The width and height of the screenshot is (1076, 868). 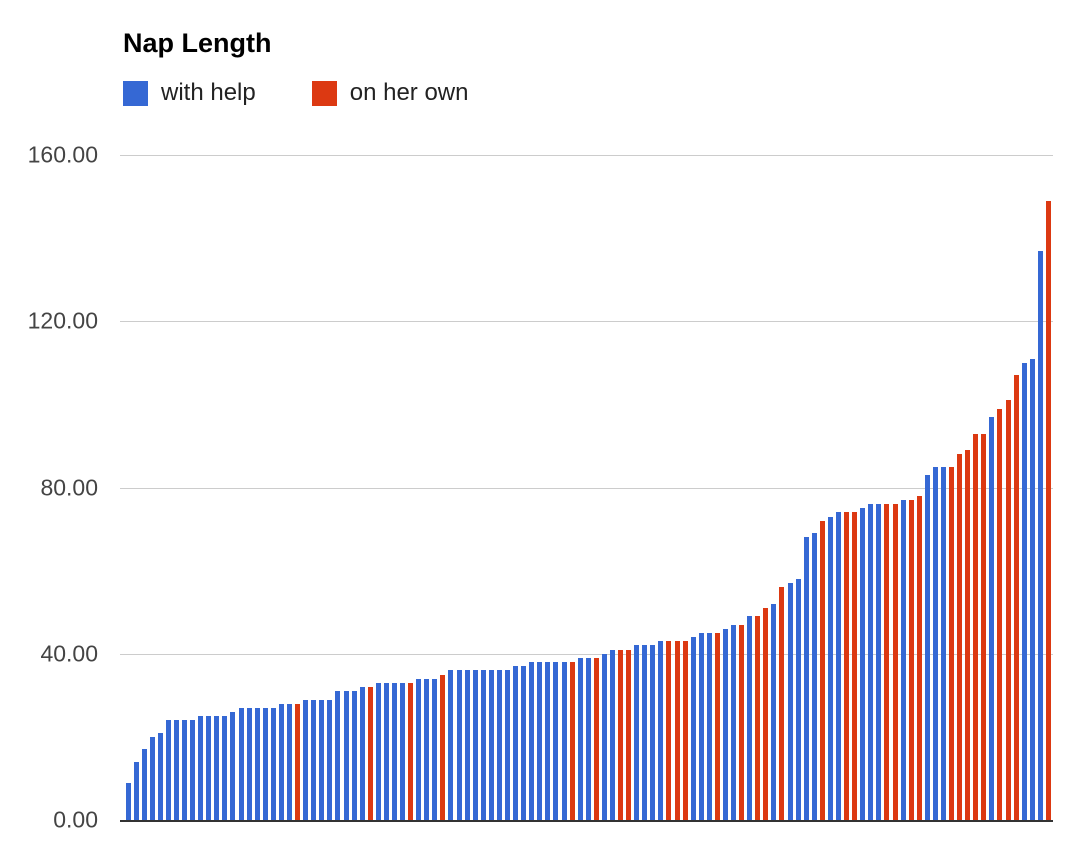 What do you see at coordinates (409, 92) in the screenshot?
I see `legend-label: on her own` at bounding box center [409, 92].